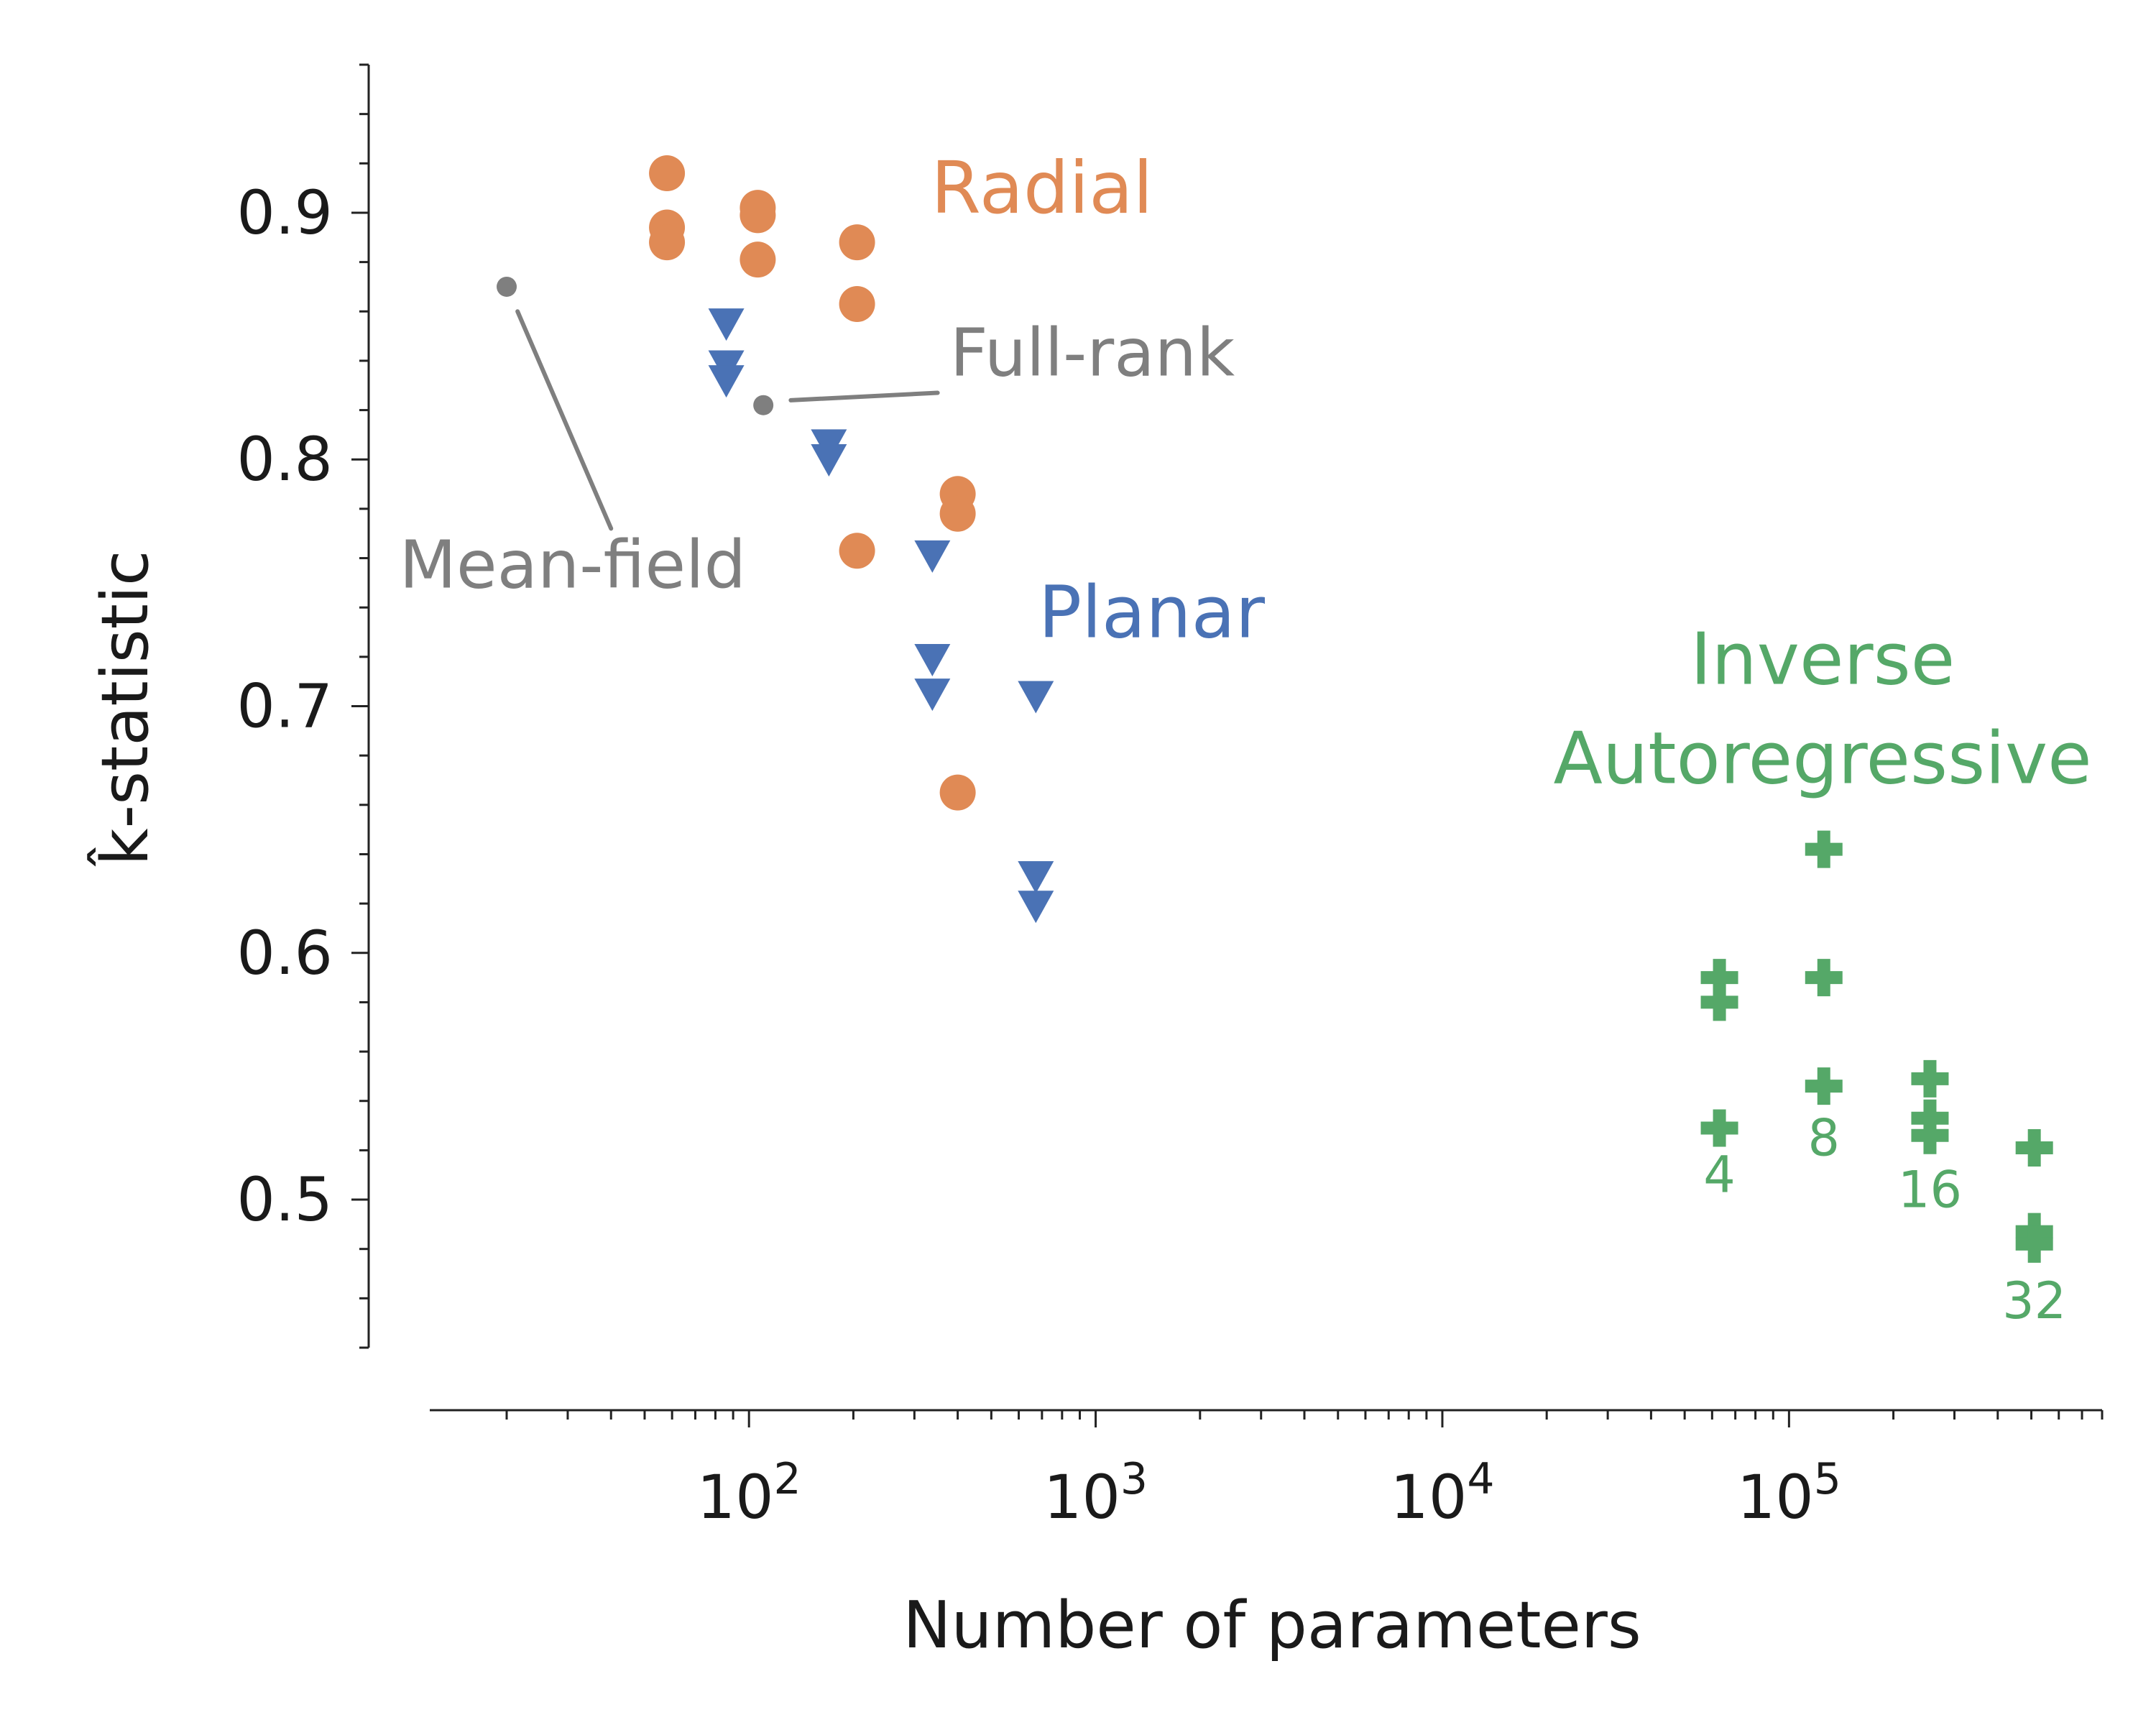 The width and height of the screenshot is (2156, 1725). What do you see at coordinates (284, 459) in the screenshot?
I see `y-tick-label: 0.8` at bounding box center [284, 459].